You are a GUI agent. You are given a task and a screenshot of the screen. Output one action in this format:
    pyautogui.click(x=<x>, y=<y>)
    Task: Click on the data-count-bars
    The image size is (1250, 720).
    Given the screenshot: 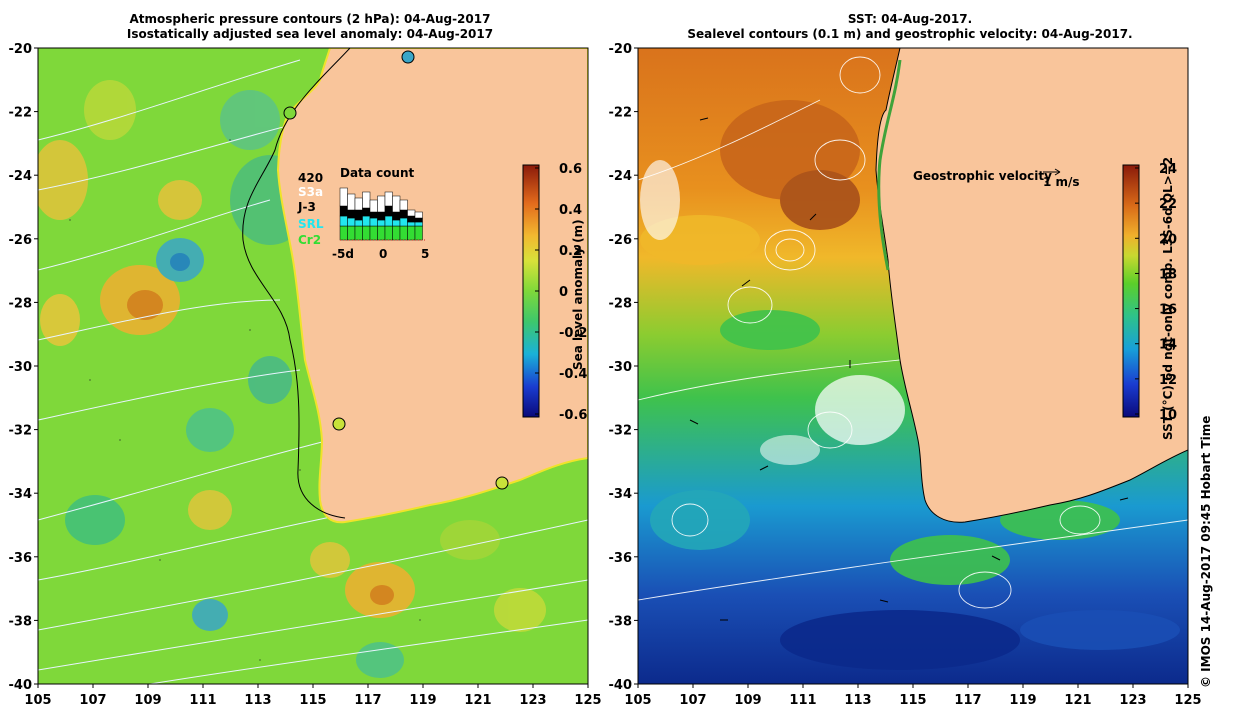 What is the action you would take?
    pyautogui.click(x=381, y=214)
    